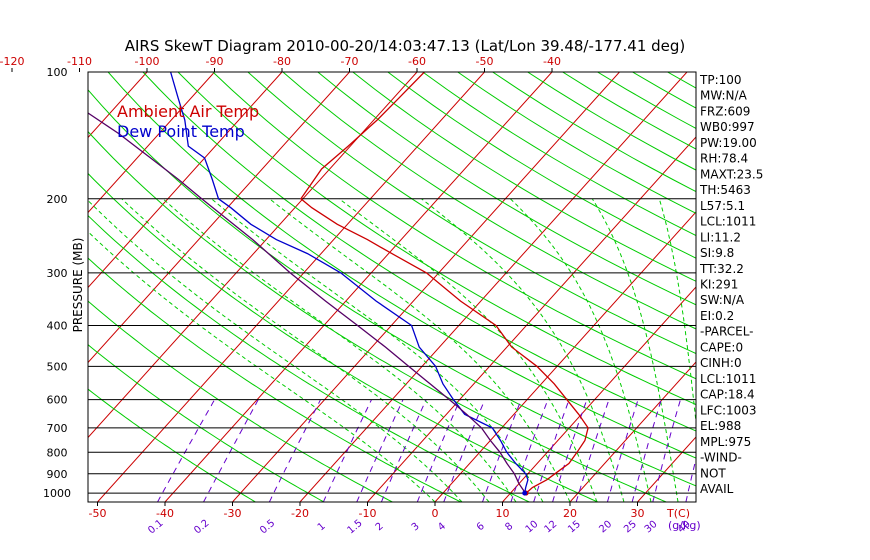  Describe the element at coordinates (717, 316) in the screenshot. I see `stat-line: EI:0.2` at that location.